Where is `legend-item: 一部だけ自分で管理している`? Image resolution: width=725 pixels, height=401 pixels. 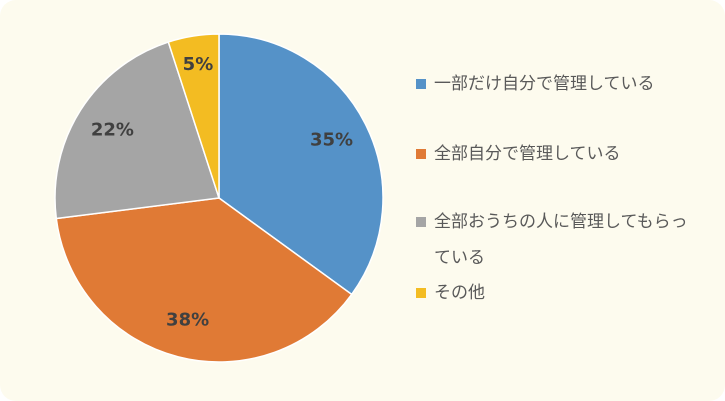
legend-item: 一部だけ自分で管理している is located at coordinates (553, 84).